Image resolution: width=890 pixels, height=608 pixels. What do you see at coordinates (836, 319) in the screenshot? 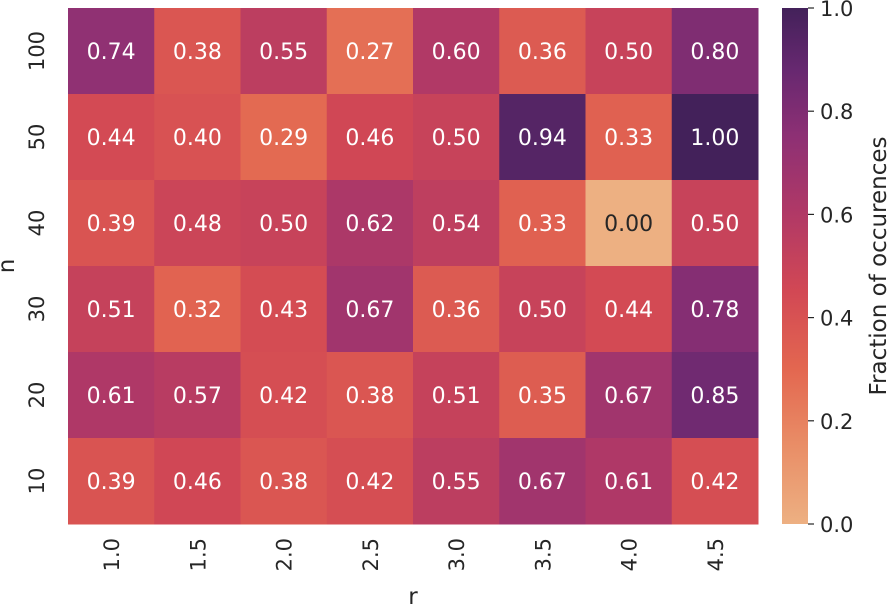
I see `colorbar-tick-label: 0.4` at bounding box center [836, 319].